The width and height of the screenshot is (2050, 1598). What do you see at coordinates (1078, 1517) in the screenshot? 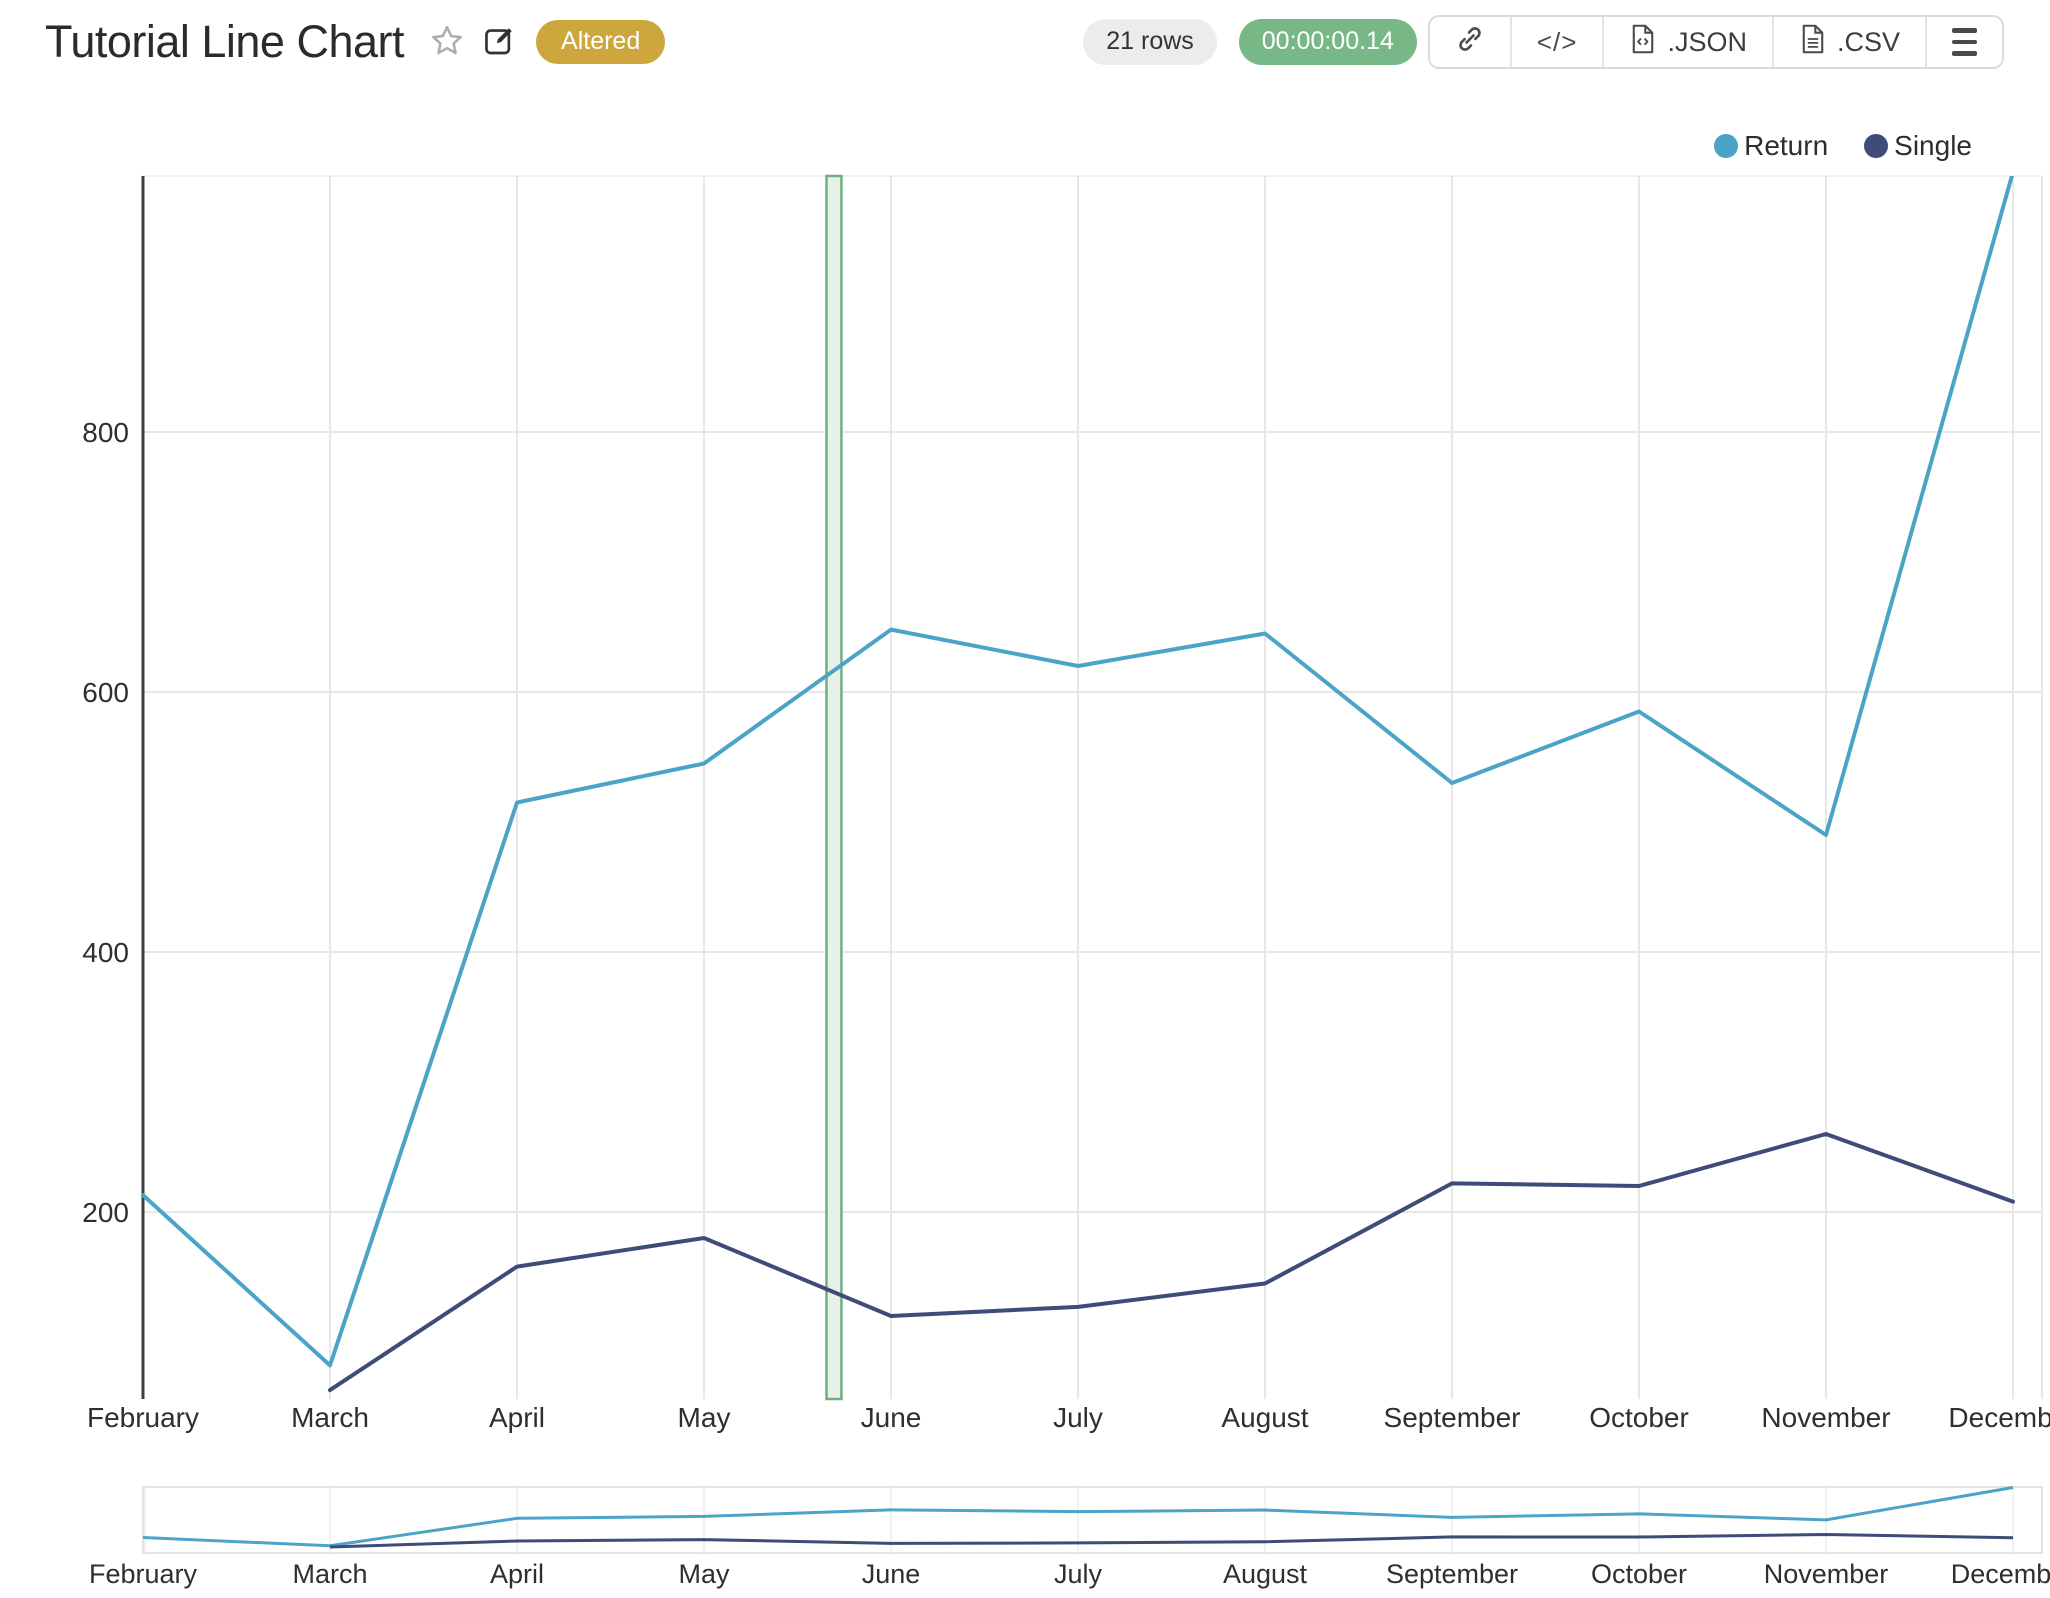
I see `mini-series-line-return` at bounding box center [1078, 1517].